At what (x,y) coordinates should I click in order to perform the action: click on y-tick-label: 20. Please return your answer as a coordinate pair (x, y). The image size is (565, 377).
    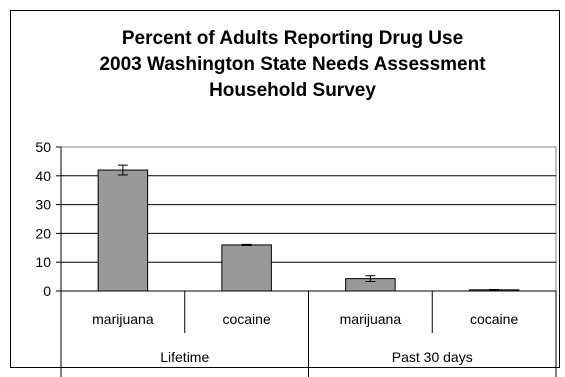
    Looking at the image, I should click on (43, 233).